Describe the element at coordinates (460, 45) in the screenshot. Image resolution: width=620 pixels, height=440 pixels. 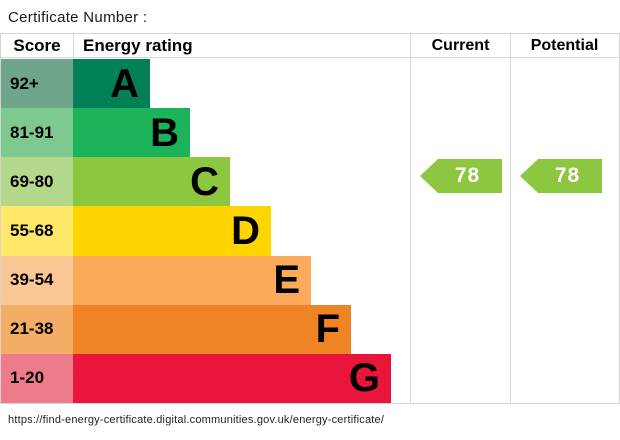
I see `column-header-current: Current` at that location.